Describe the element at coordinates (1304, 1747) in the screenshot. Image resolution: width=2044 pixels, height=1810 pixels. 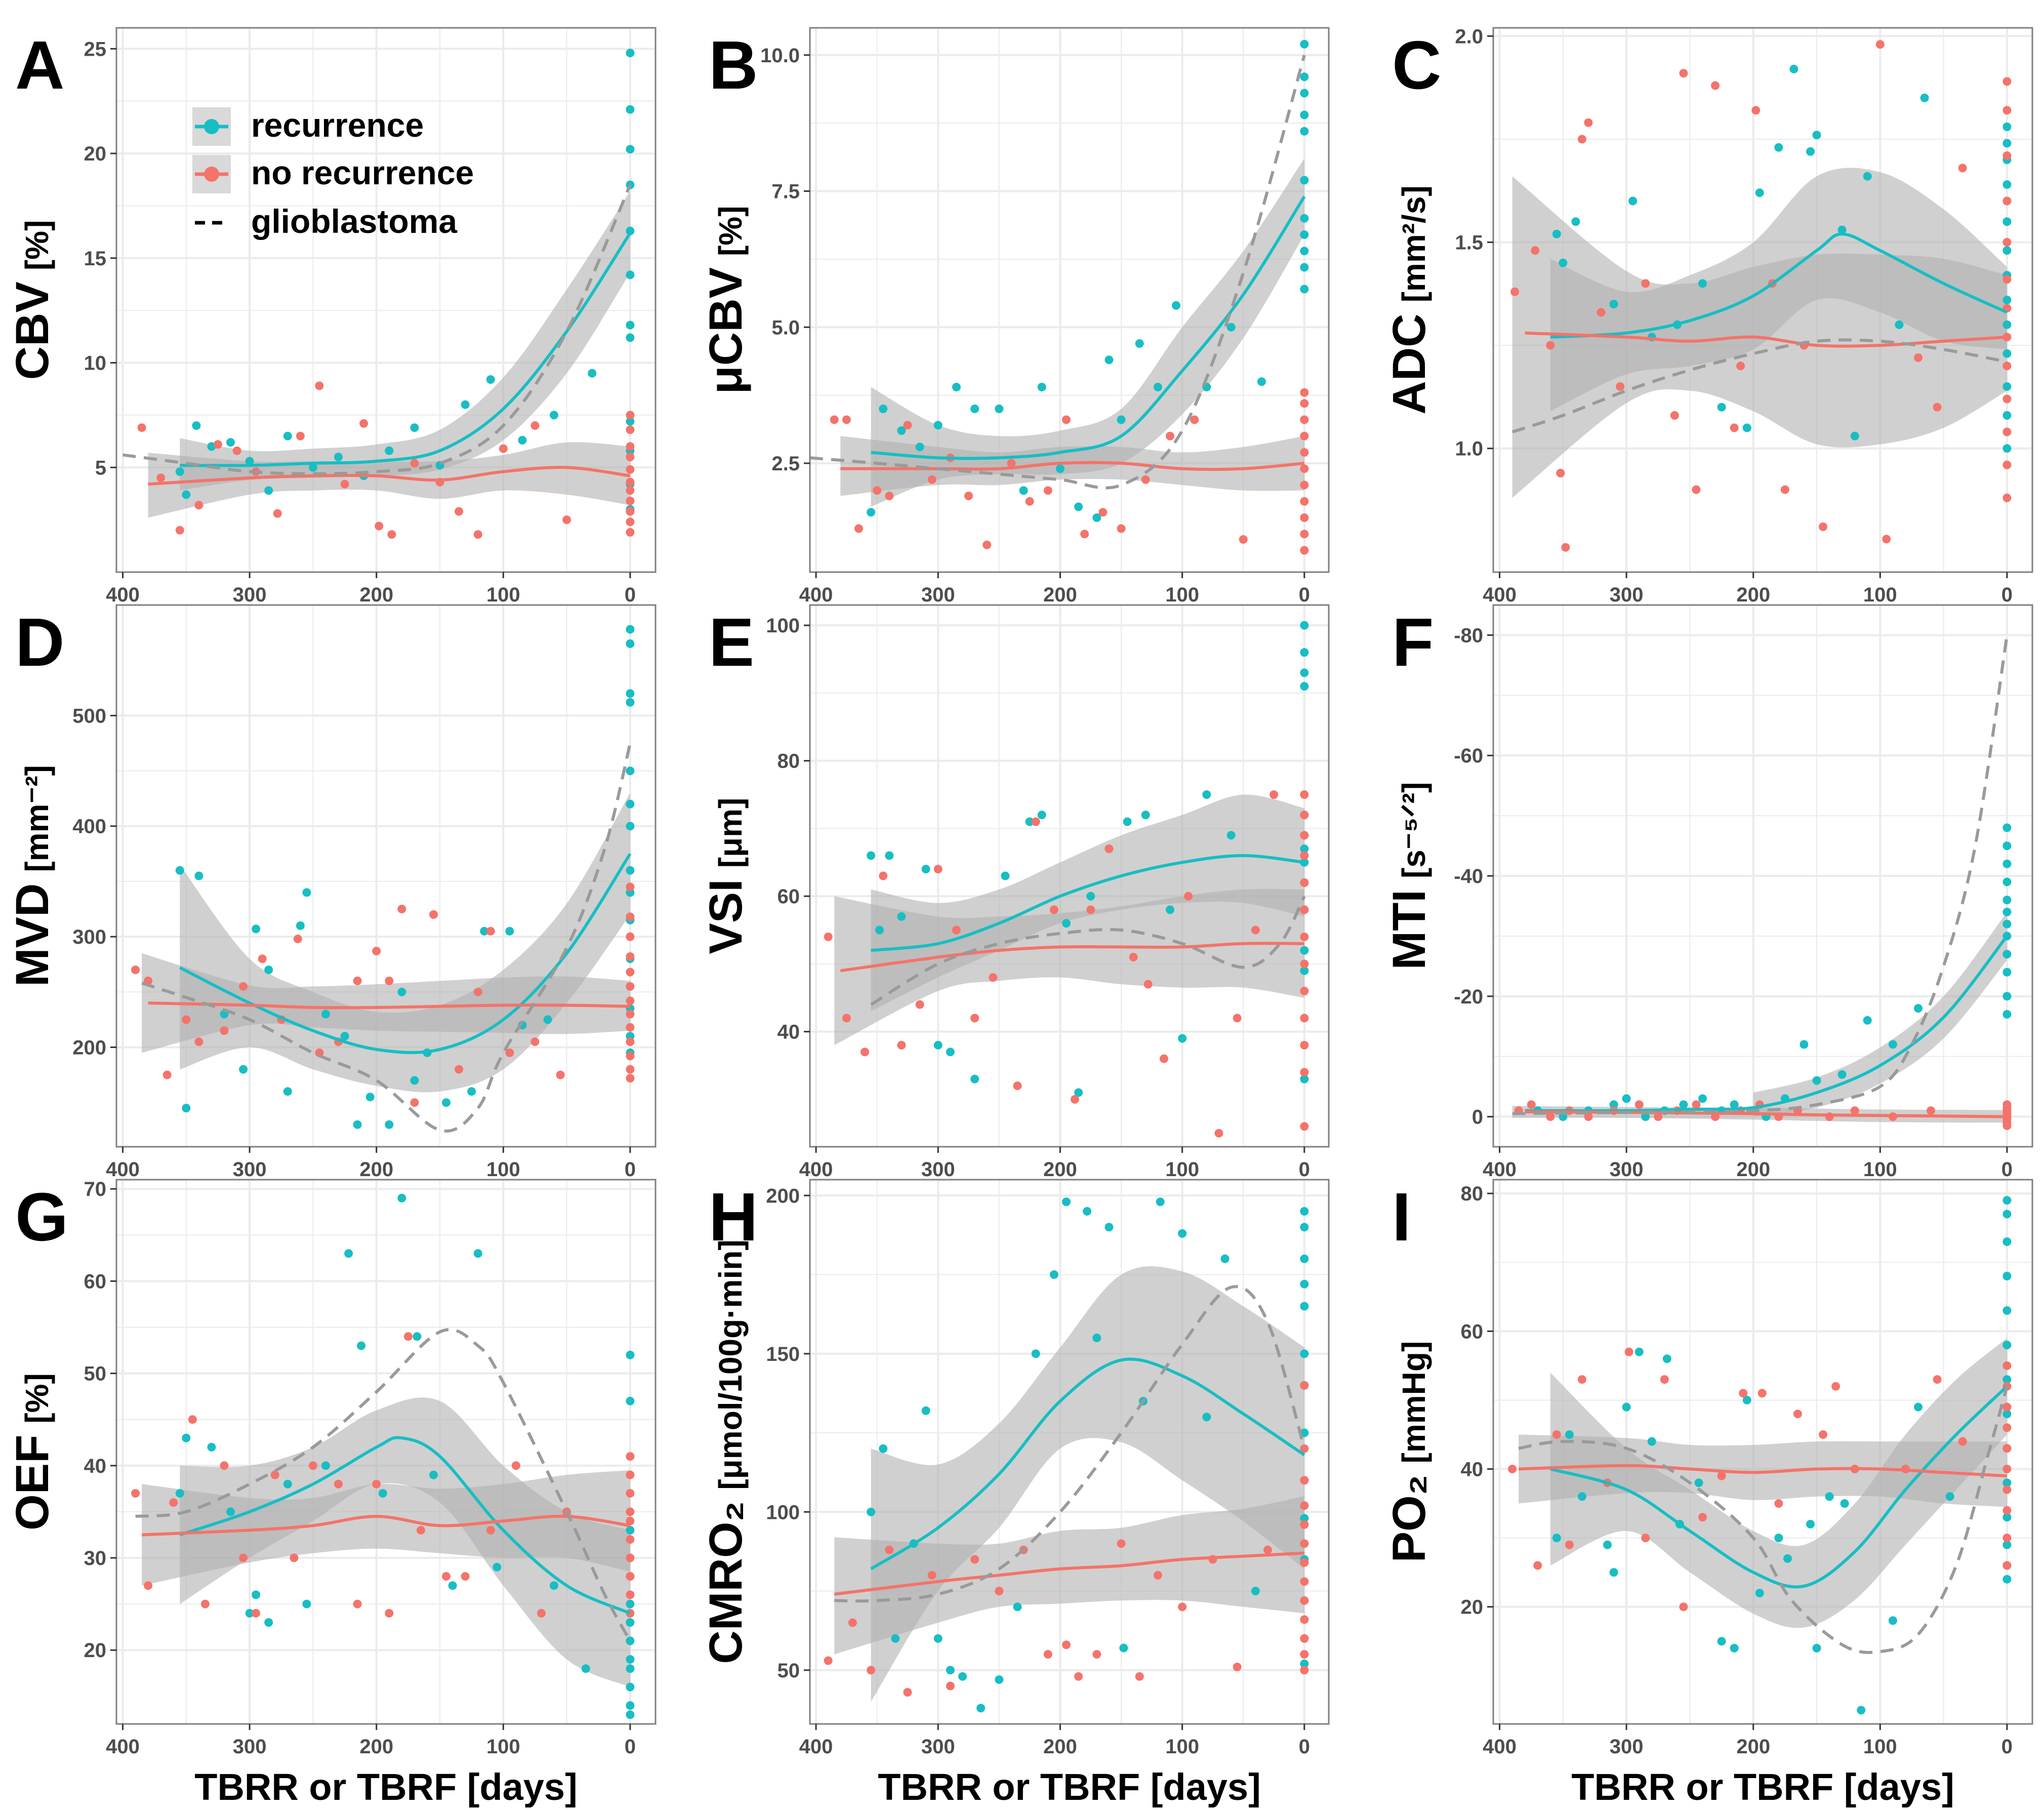
I see `x-tick-label: 0` at that location.